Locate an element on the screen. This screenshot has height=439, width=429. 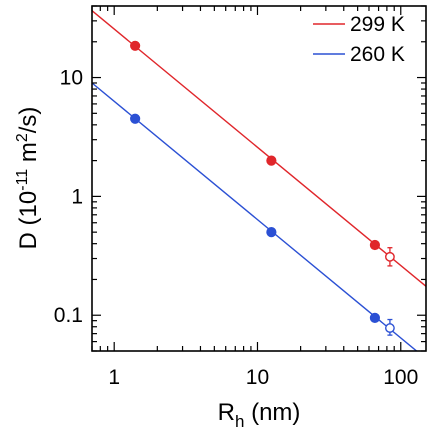
x-tick-label: 10 is located at coordinates (257, 377).